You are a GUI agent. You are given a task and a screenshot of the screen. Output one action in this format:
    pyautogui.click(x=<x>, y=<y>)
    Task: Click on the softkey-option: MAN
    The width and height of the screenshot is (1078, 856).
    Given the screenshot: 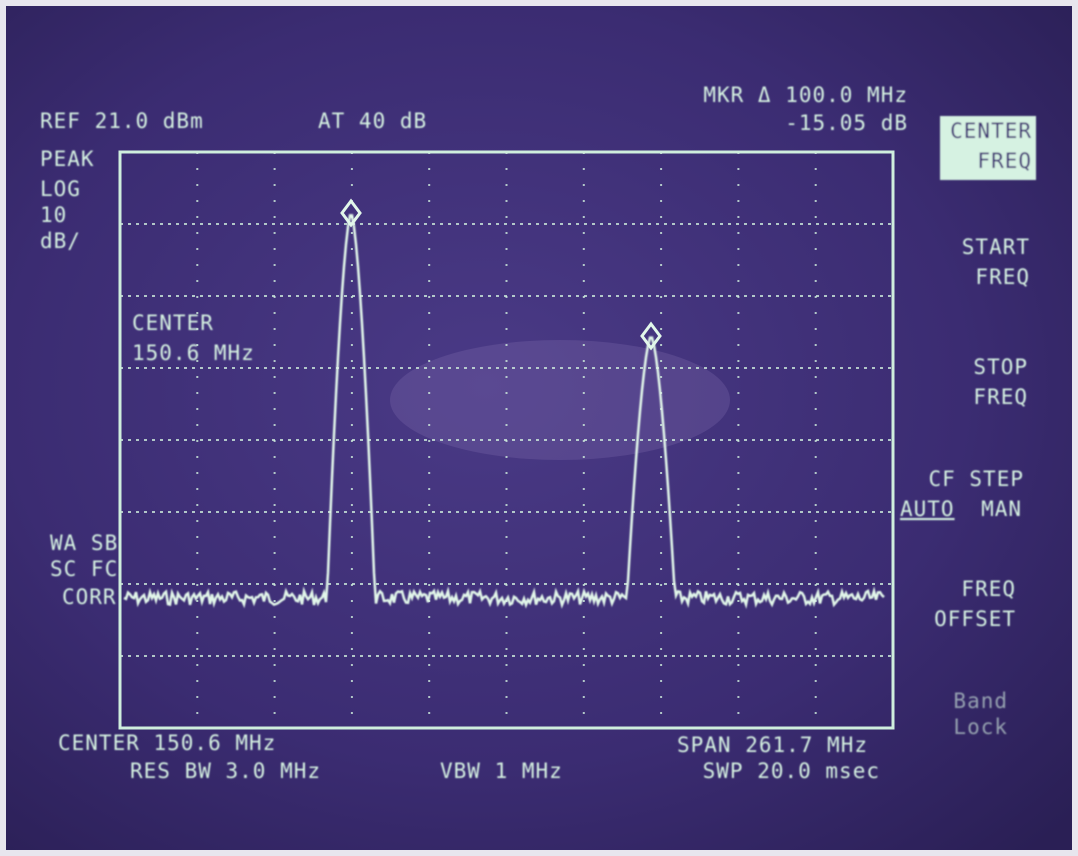 What is the action you would take?
    pyautogui.click(x=1001, y=509)
    